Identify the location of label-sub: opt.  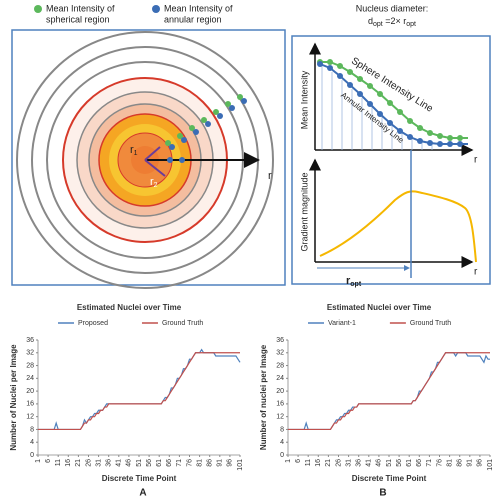
(356, 284).